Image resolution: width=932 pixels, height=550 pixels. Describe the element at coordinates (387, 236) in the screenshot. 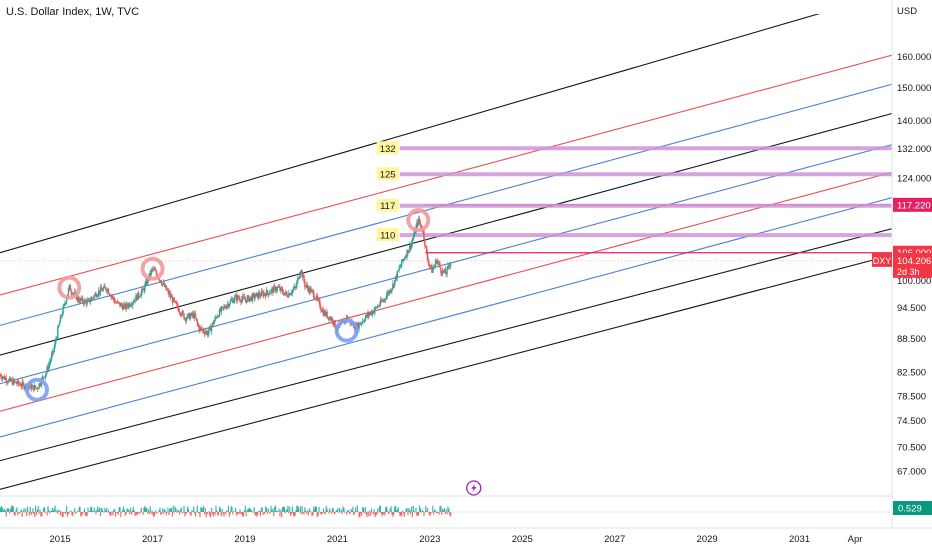

I see `level-badge-label: 110` at that location.